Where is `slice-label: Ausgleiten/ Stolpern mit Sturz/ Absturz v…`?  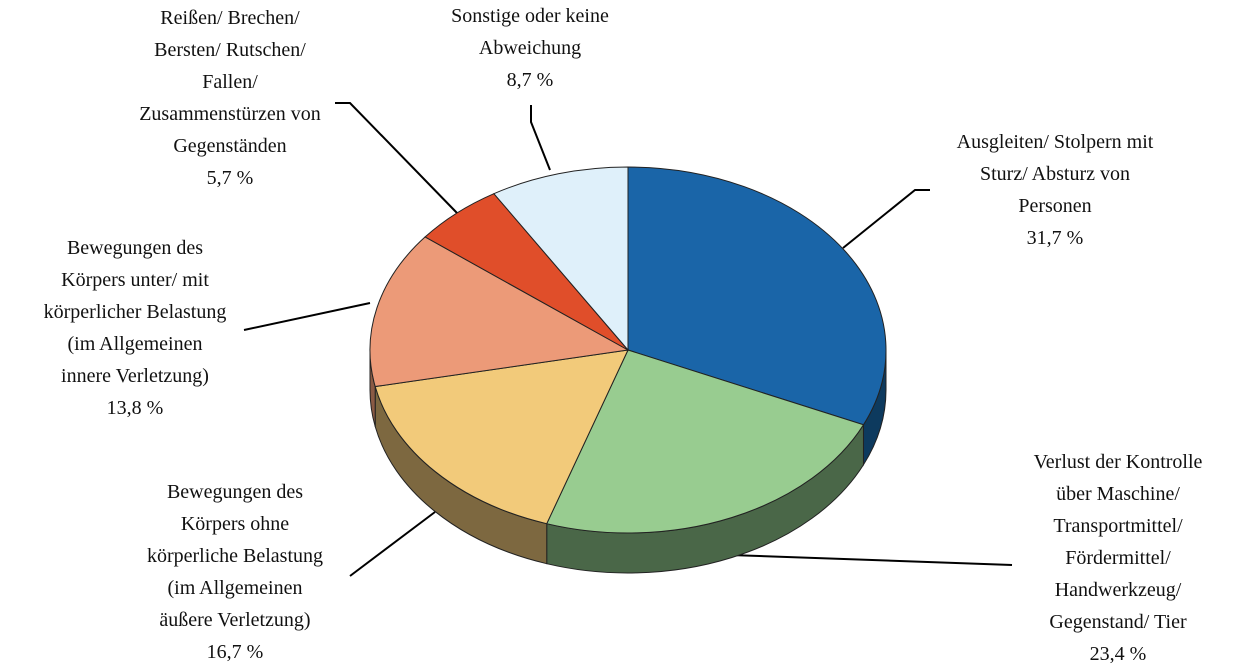
slice-label: Ausgleiten/ Stolpern mit Sturz/ Absturz v… is located at coordinates (1055, 174).